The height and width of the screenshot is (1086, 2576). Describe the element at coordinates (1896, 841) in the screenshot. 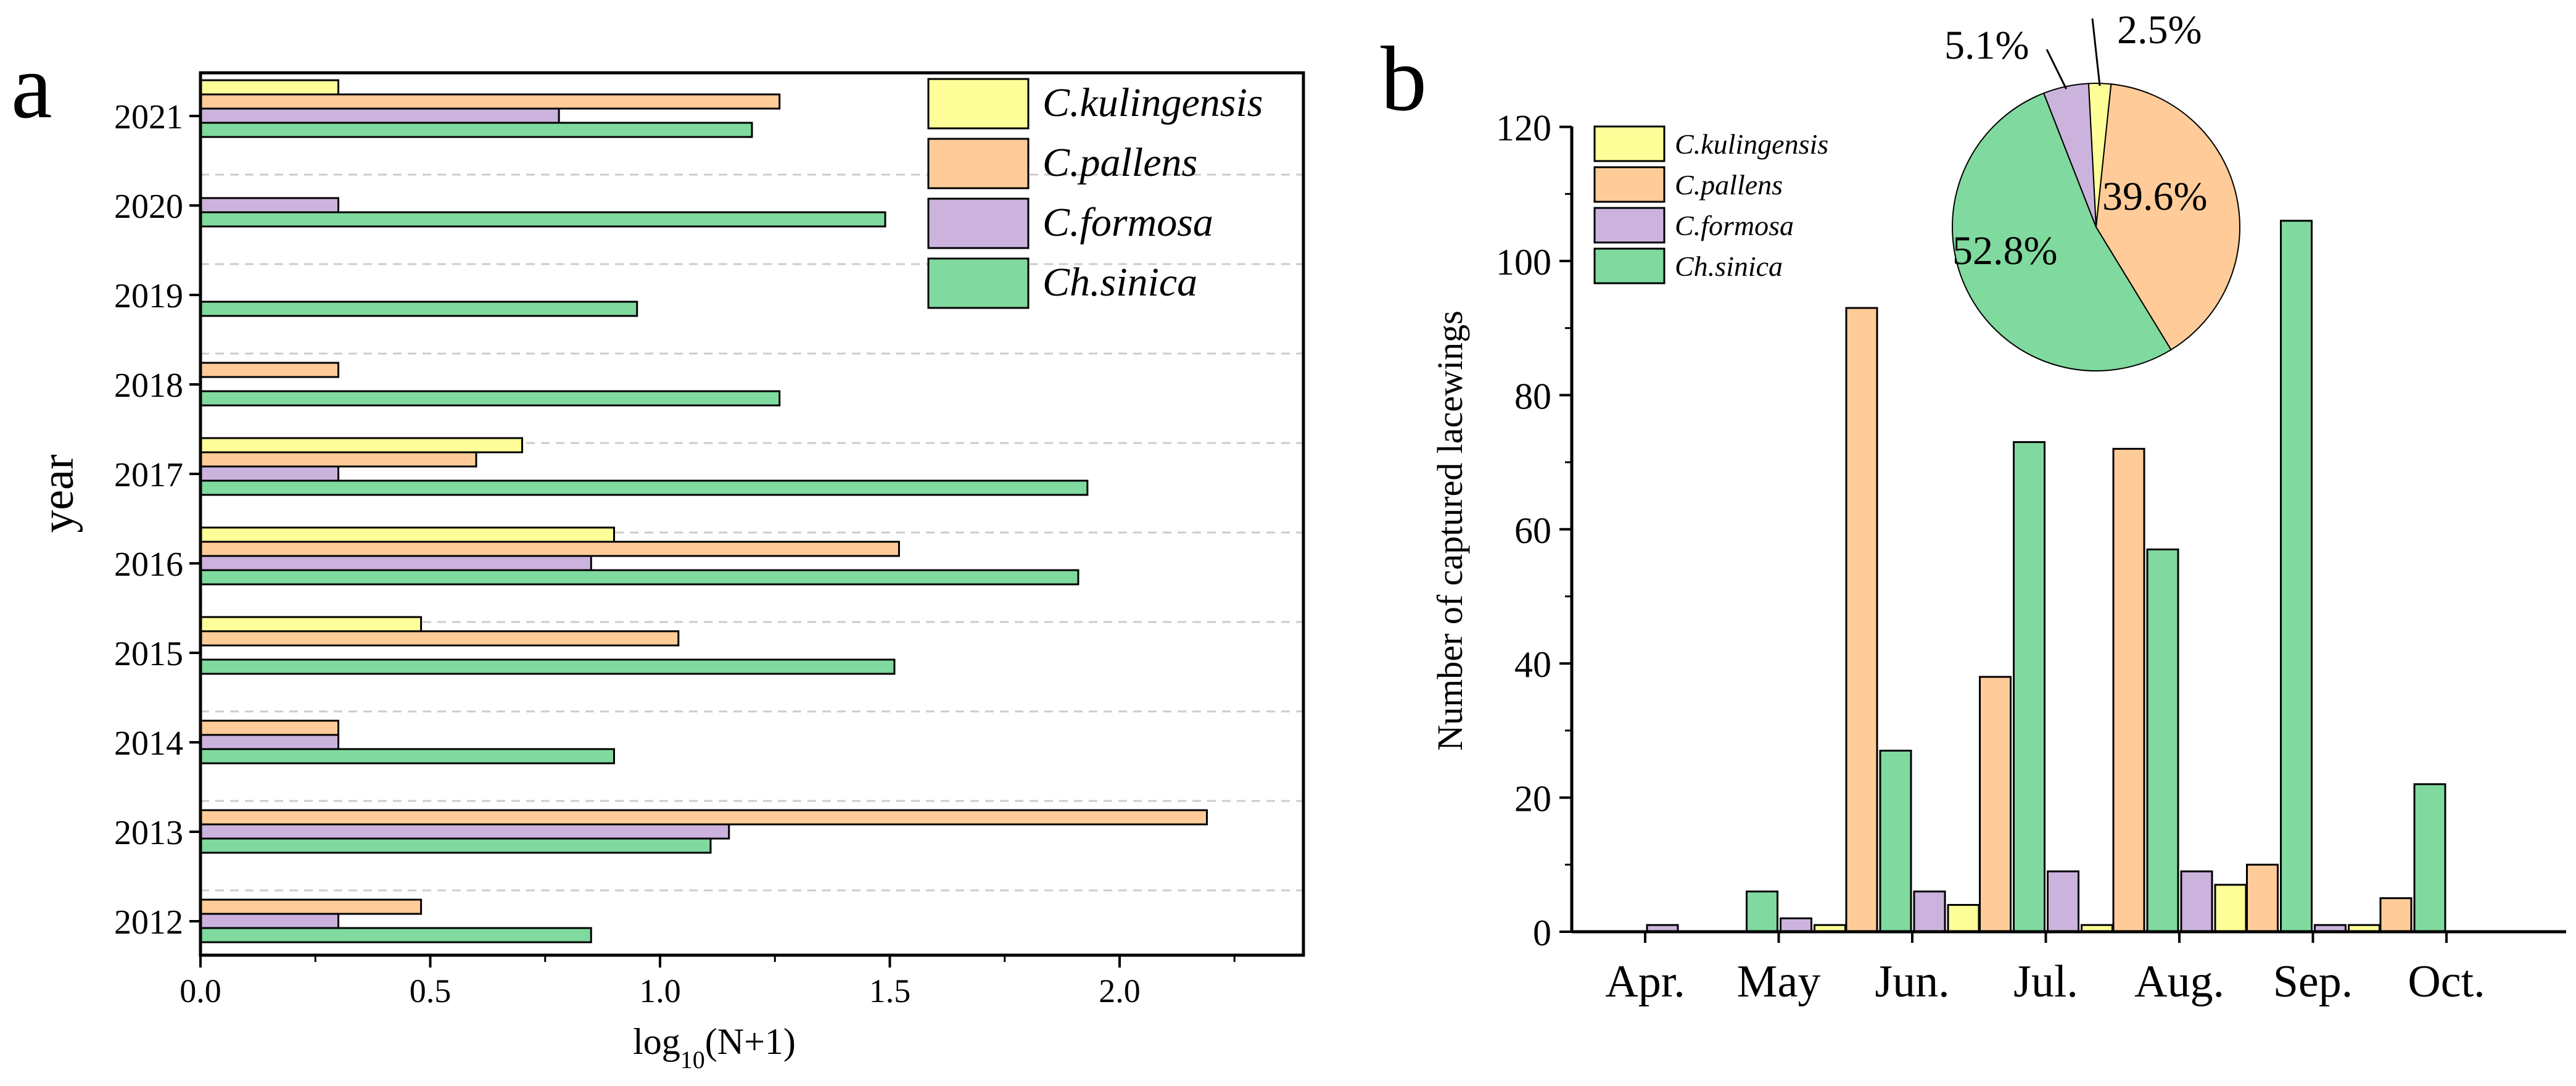

I see `bar-b-ch-sinica-jun` at that location.